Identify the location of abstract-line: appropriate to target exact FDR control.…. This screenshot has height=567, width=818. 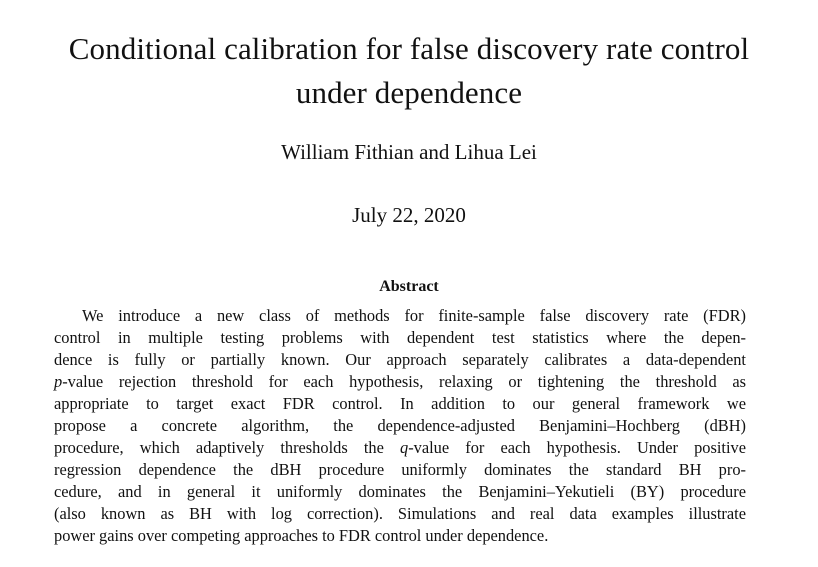
(400, 403).